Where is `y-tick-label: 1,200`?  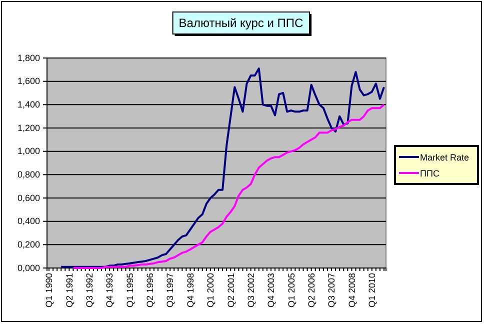 y-tick-label: 1,200 is located at coordinates (28, 127).